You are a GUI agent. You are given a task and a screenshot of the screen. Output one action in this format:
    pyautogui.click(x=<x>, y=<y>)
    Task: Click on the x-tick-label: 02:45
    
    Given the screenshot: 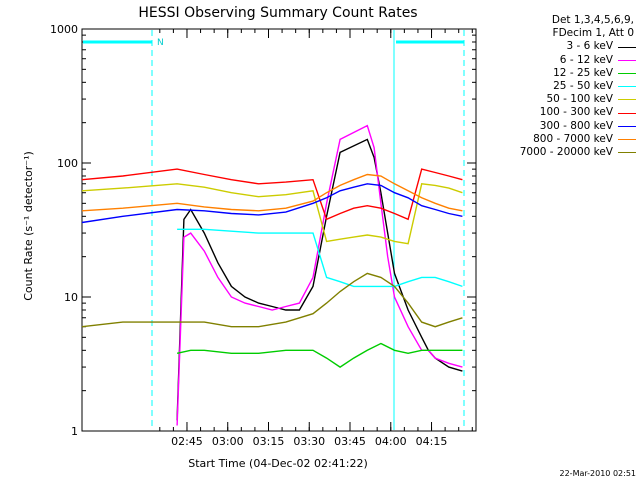 What is the action you would take?
    pyautogui.click(x=187, y=441)
    